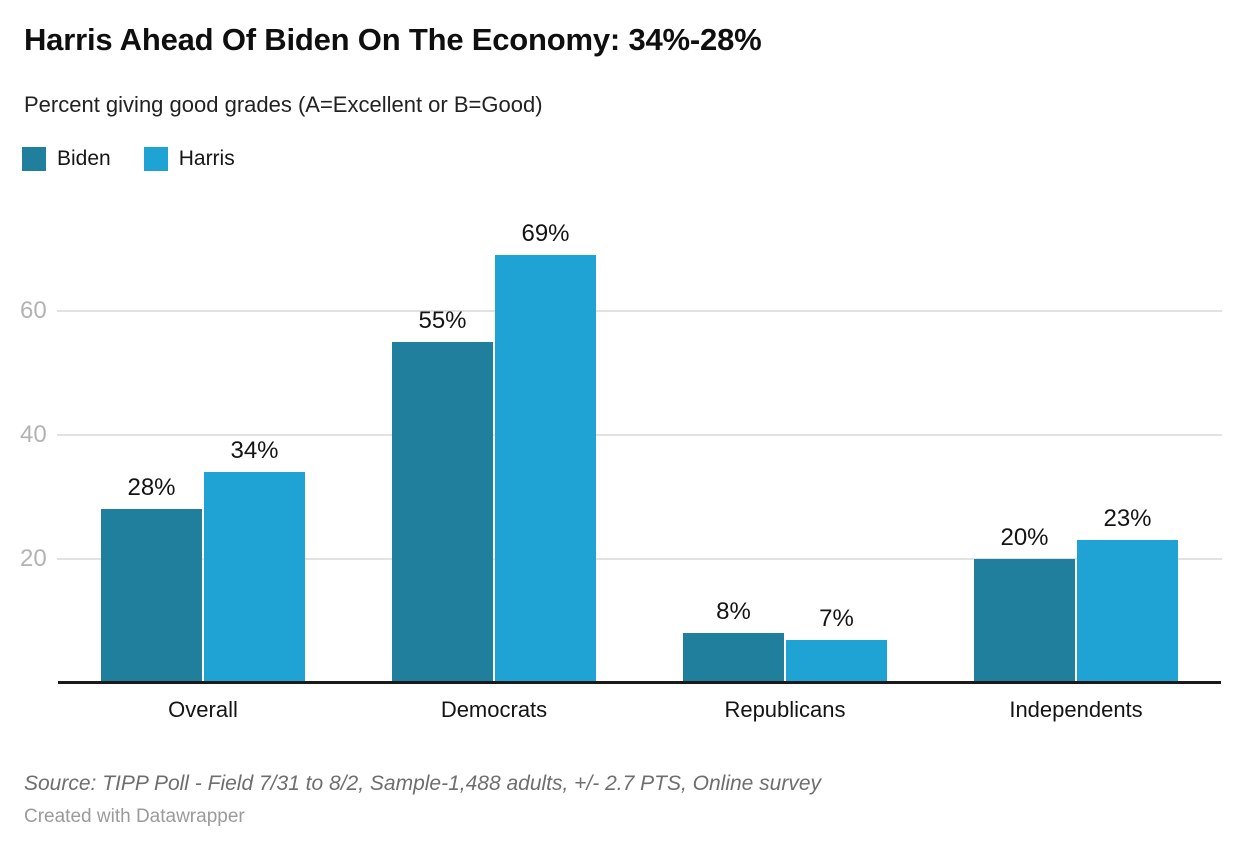 The height and width of the screenshot is (854, 1240). I want to click on bar-biden-republicans, so click(733, 658).